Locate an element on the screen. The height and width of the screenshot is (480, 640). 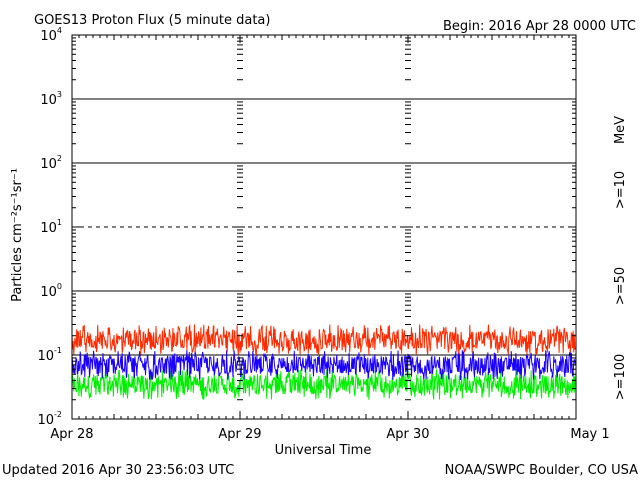
x-tick-label: Apr 28 is located at coordinates (71, 434).